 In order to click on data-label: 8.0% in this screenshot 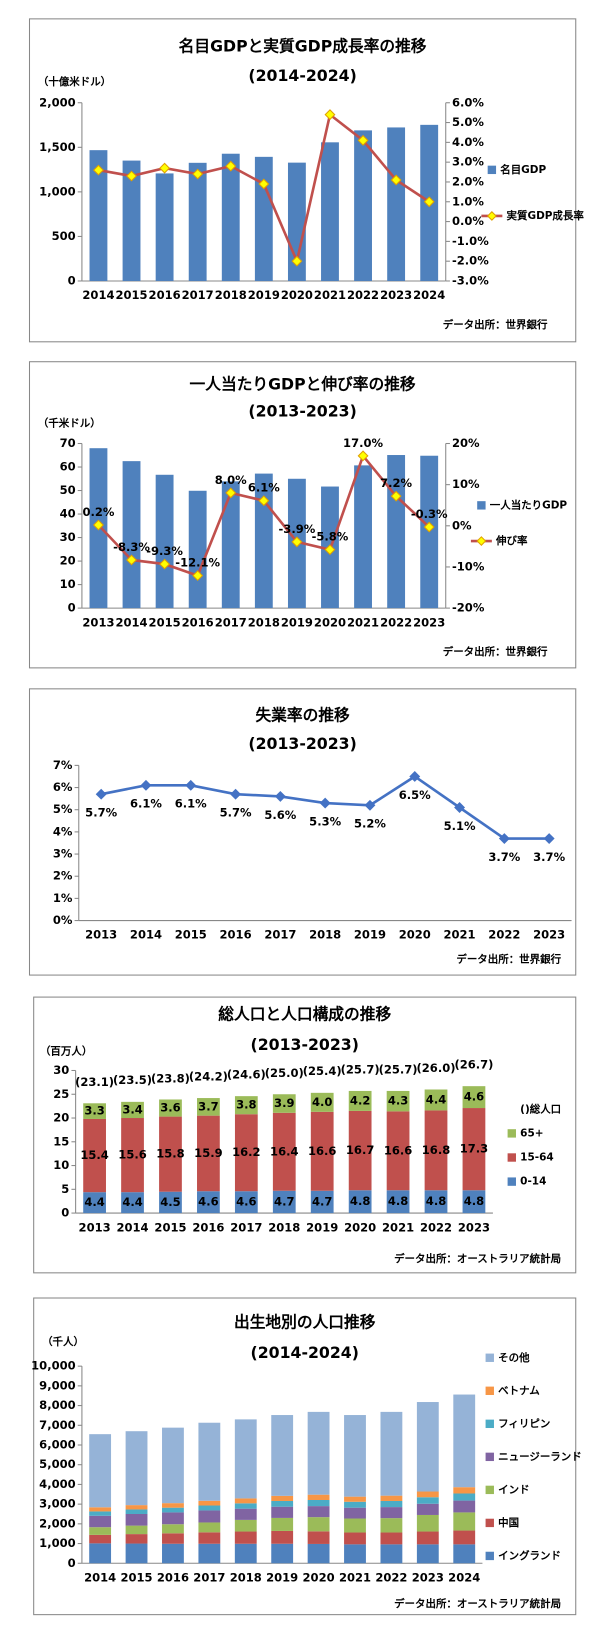, I will do `click(231, 480)`.